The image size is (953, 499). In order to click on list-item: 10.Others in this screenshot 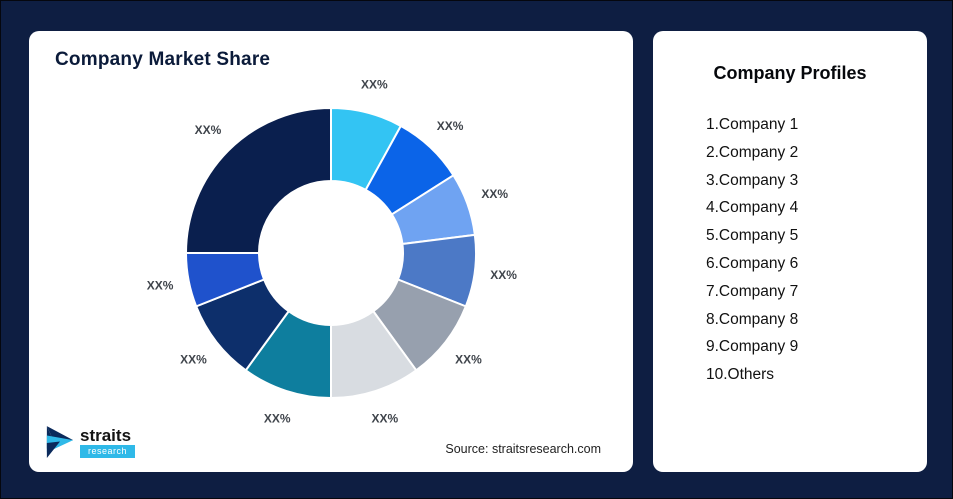, I will do `click(740, 375)`.